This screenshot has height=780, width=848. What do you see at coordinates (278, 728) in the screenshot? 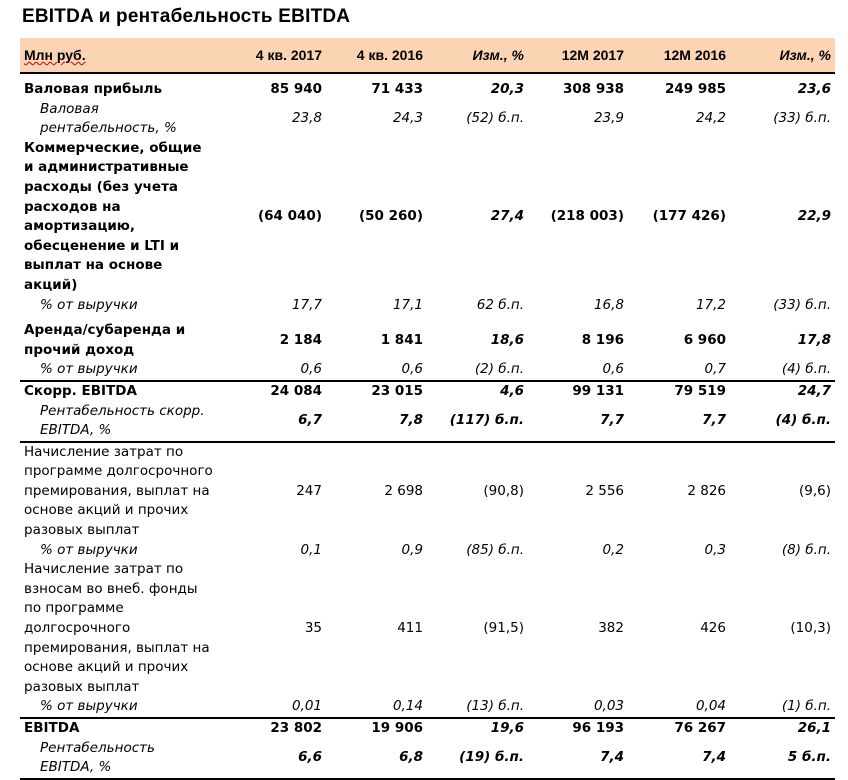
I see `cell-value: 23 802` at bounding box center [278, 728].